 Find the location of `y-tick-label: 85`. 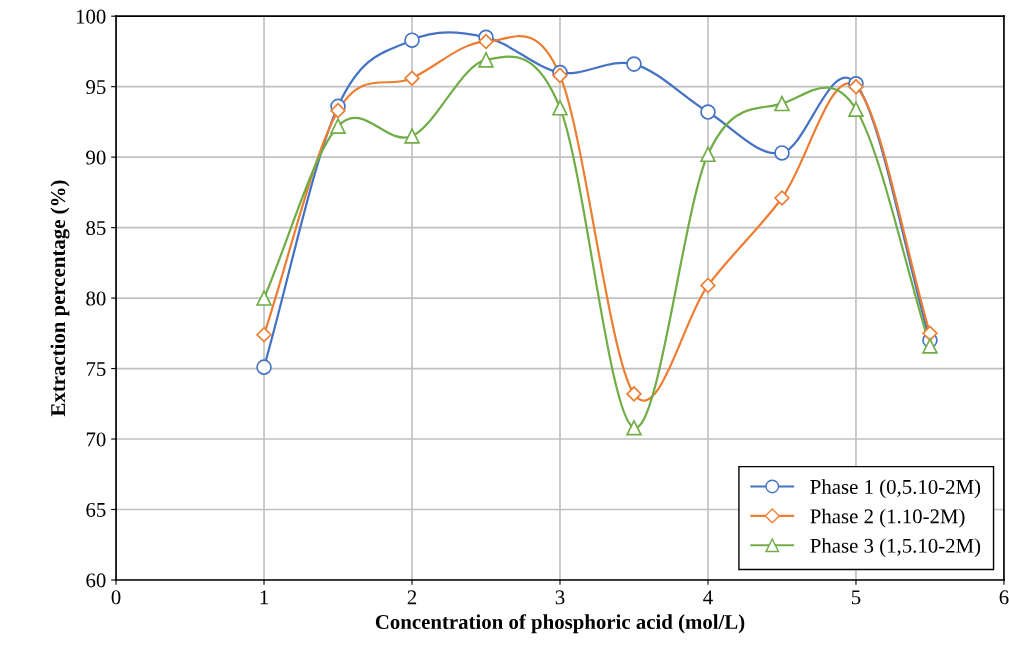

y-tick-label: 85 is located at coordinates (96, 228).